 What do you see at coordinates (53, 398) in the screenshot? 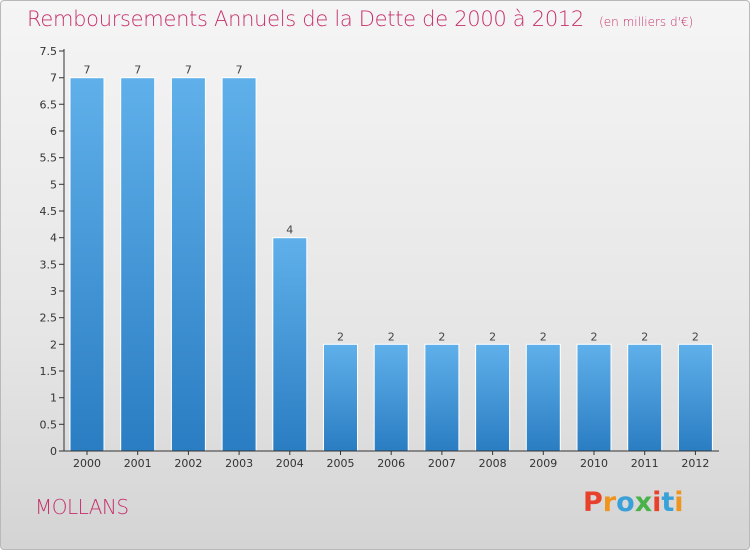
I see `y-tick-label-1: 1` at bounding box center [53, 398].